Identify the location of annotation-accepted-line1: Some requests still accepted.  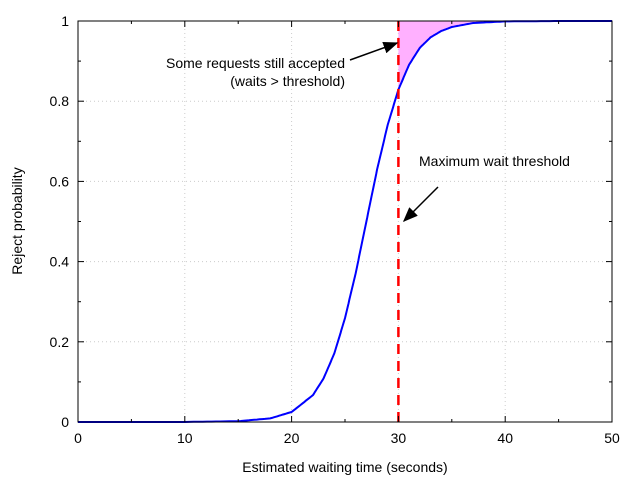
(255, 63).